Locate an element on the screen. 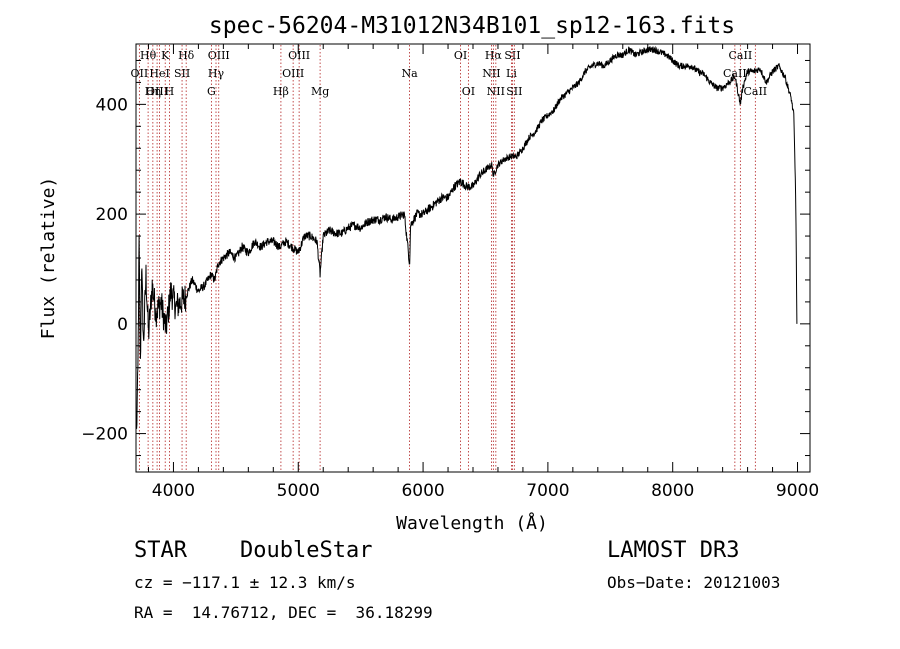  spectral-line-label: Hγ is located at coordinates (216, 73).